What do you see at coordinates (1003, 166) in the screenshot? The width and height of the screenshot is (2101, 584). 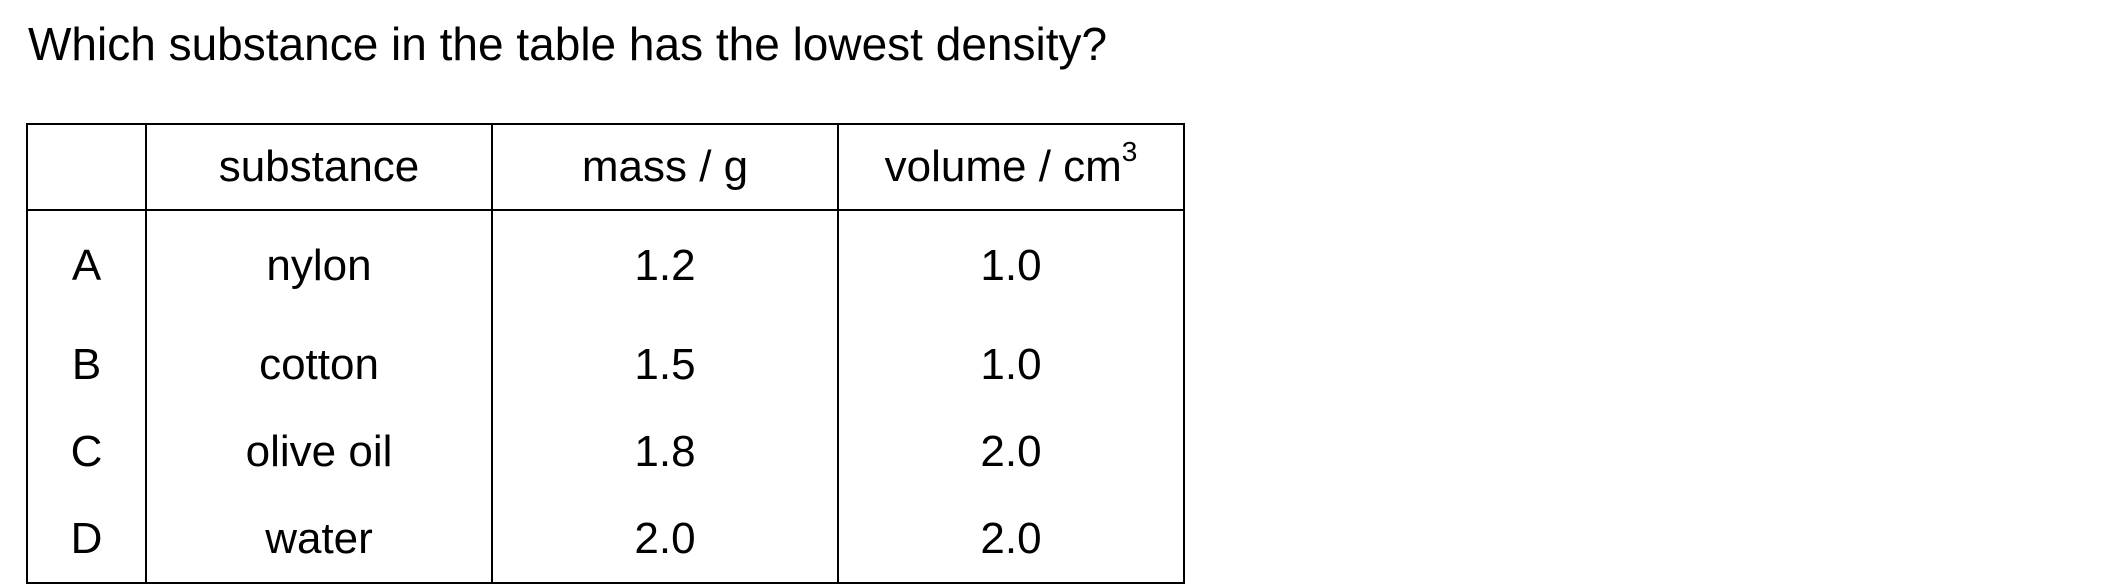 I see `header-volume-text: volume / cm` at bounding box center [1003, 166].